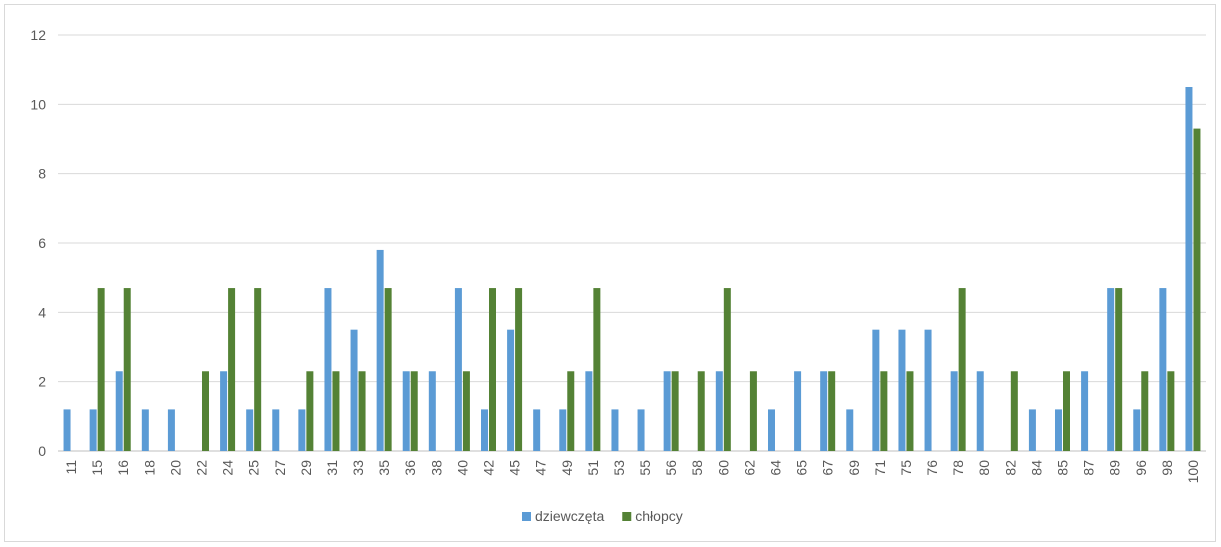  I want to click on x-tick-label: 25, so click(254, 468).